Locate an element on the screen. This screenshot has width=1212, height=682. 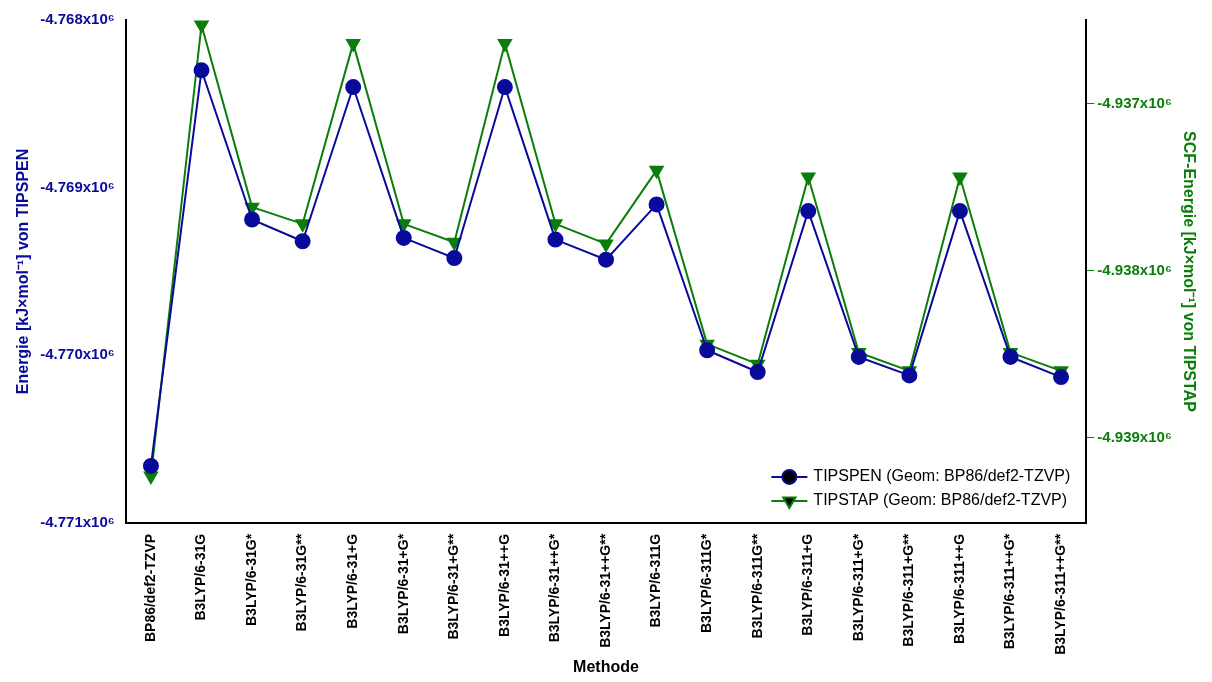
y-tick-label: -4.770x10⁶ is located at coordinates (77, 354).